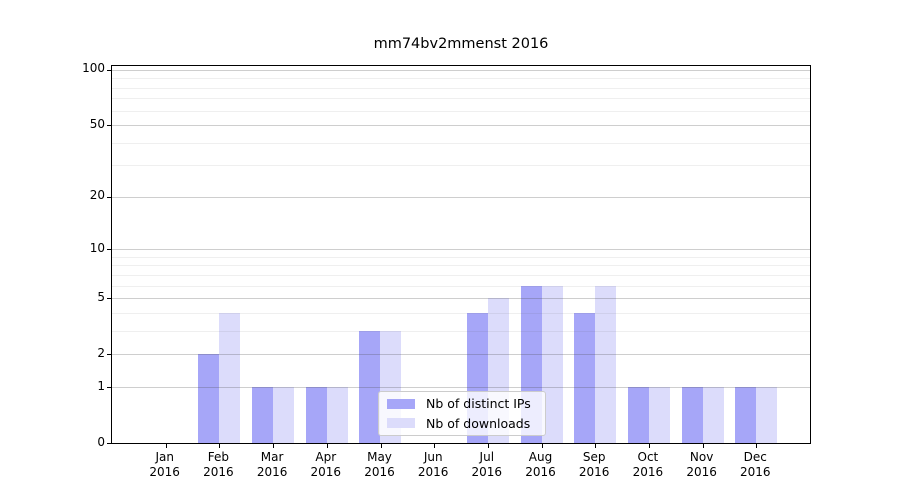  I want to click on bar-downloads-apr, so click(337, 414).